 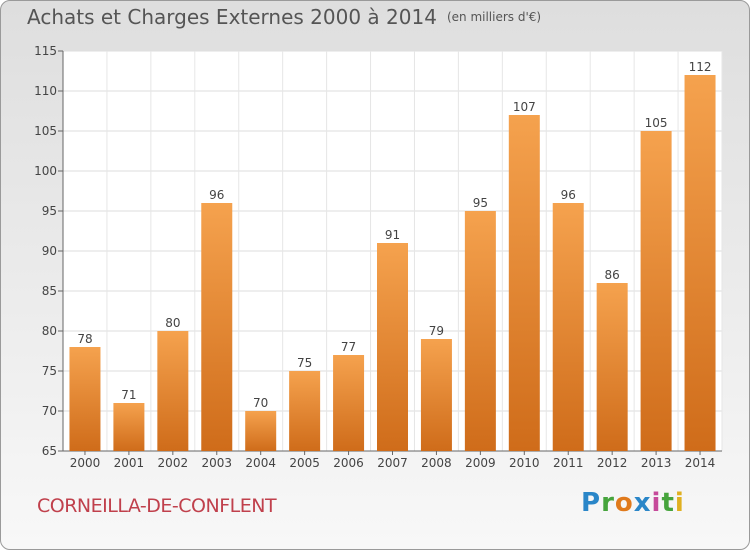 I want to click on proxiti-logo: Proxiti, so click(x=633, y=503).